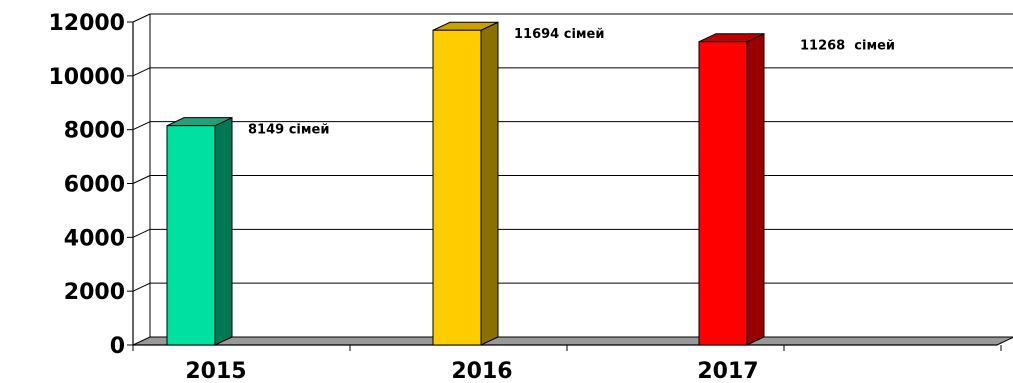 The image size is (1013, 383). What do you see at coordinates (94, 292) in the screenshot?
I see `y-tick-label: 2000` at bounding box center [94, 292].